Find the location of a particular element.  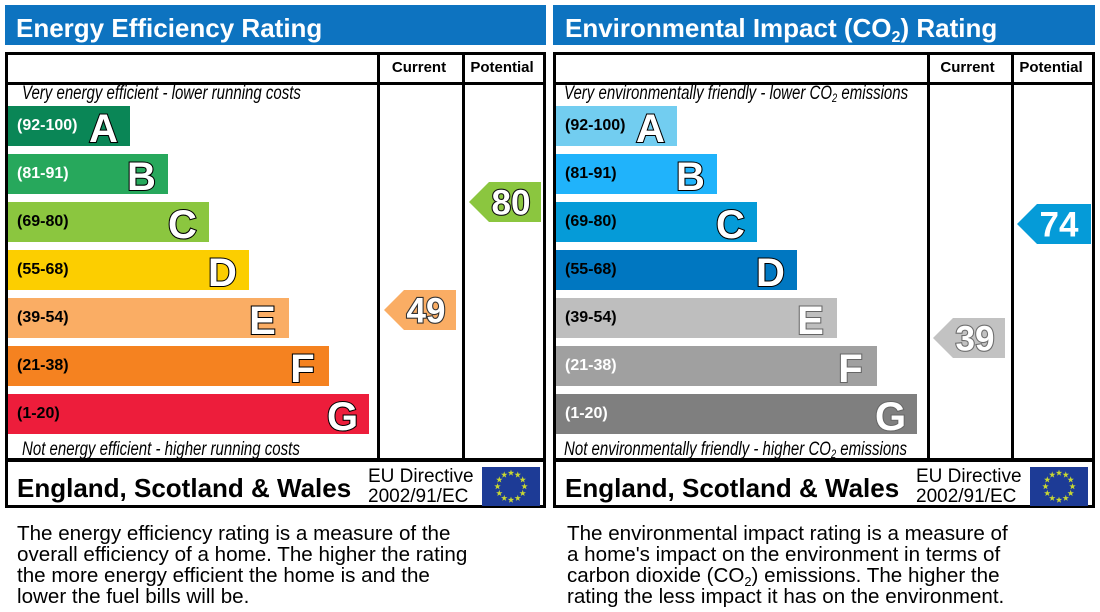

svg-text: 39 is located at coordinates (975, 339).